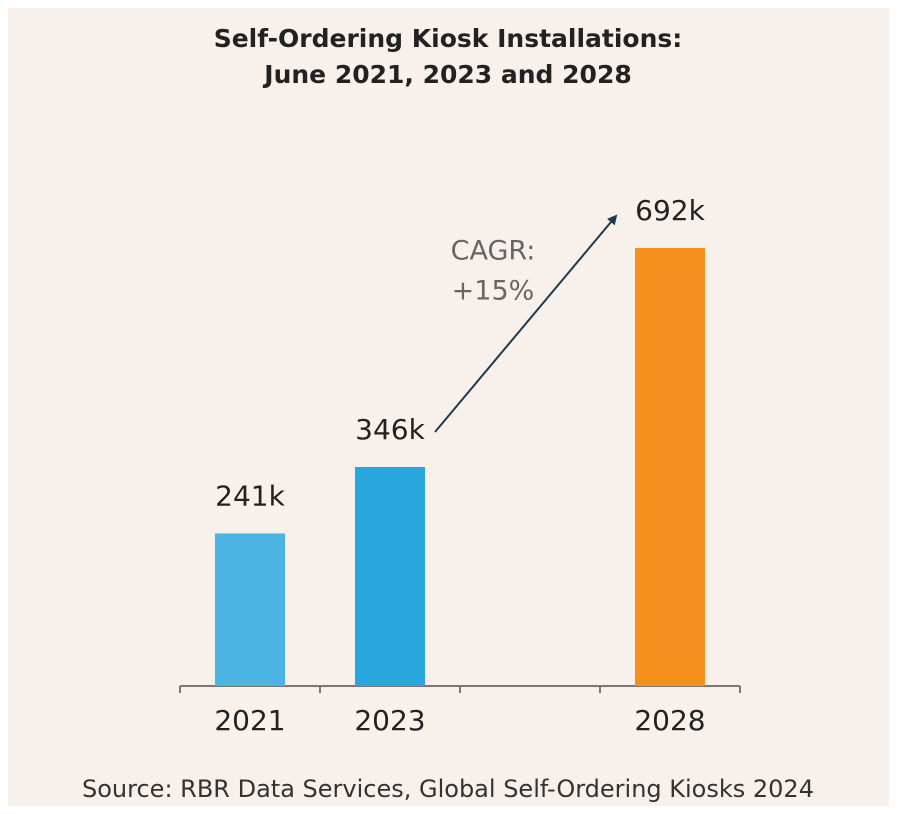 The height and width of the screenshot is (814, 897). I want to click on value-label: 692k, so click(670, 210).